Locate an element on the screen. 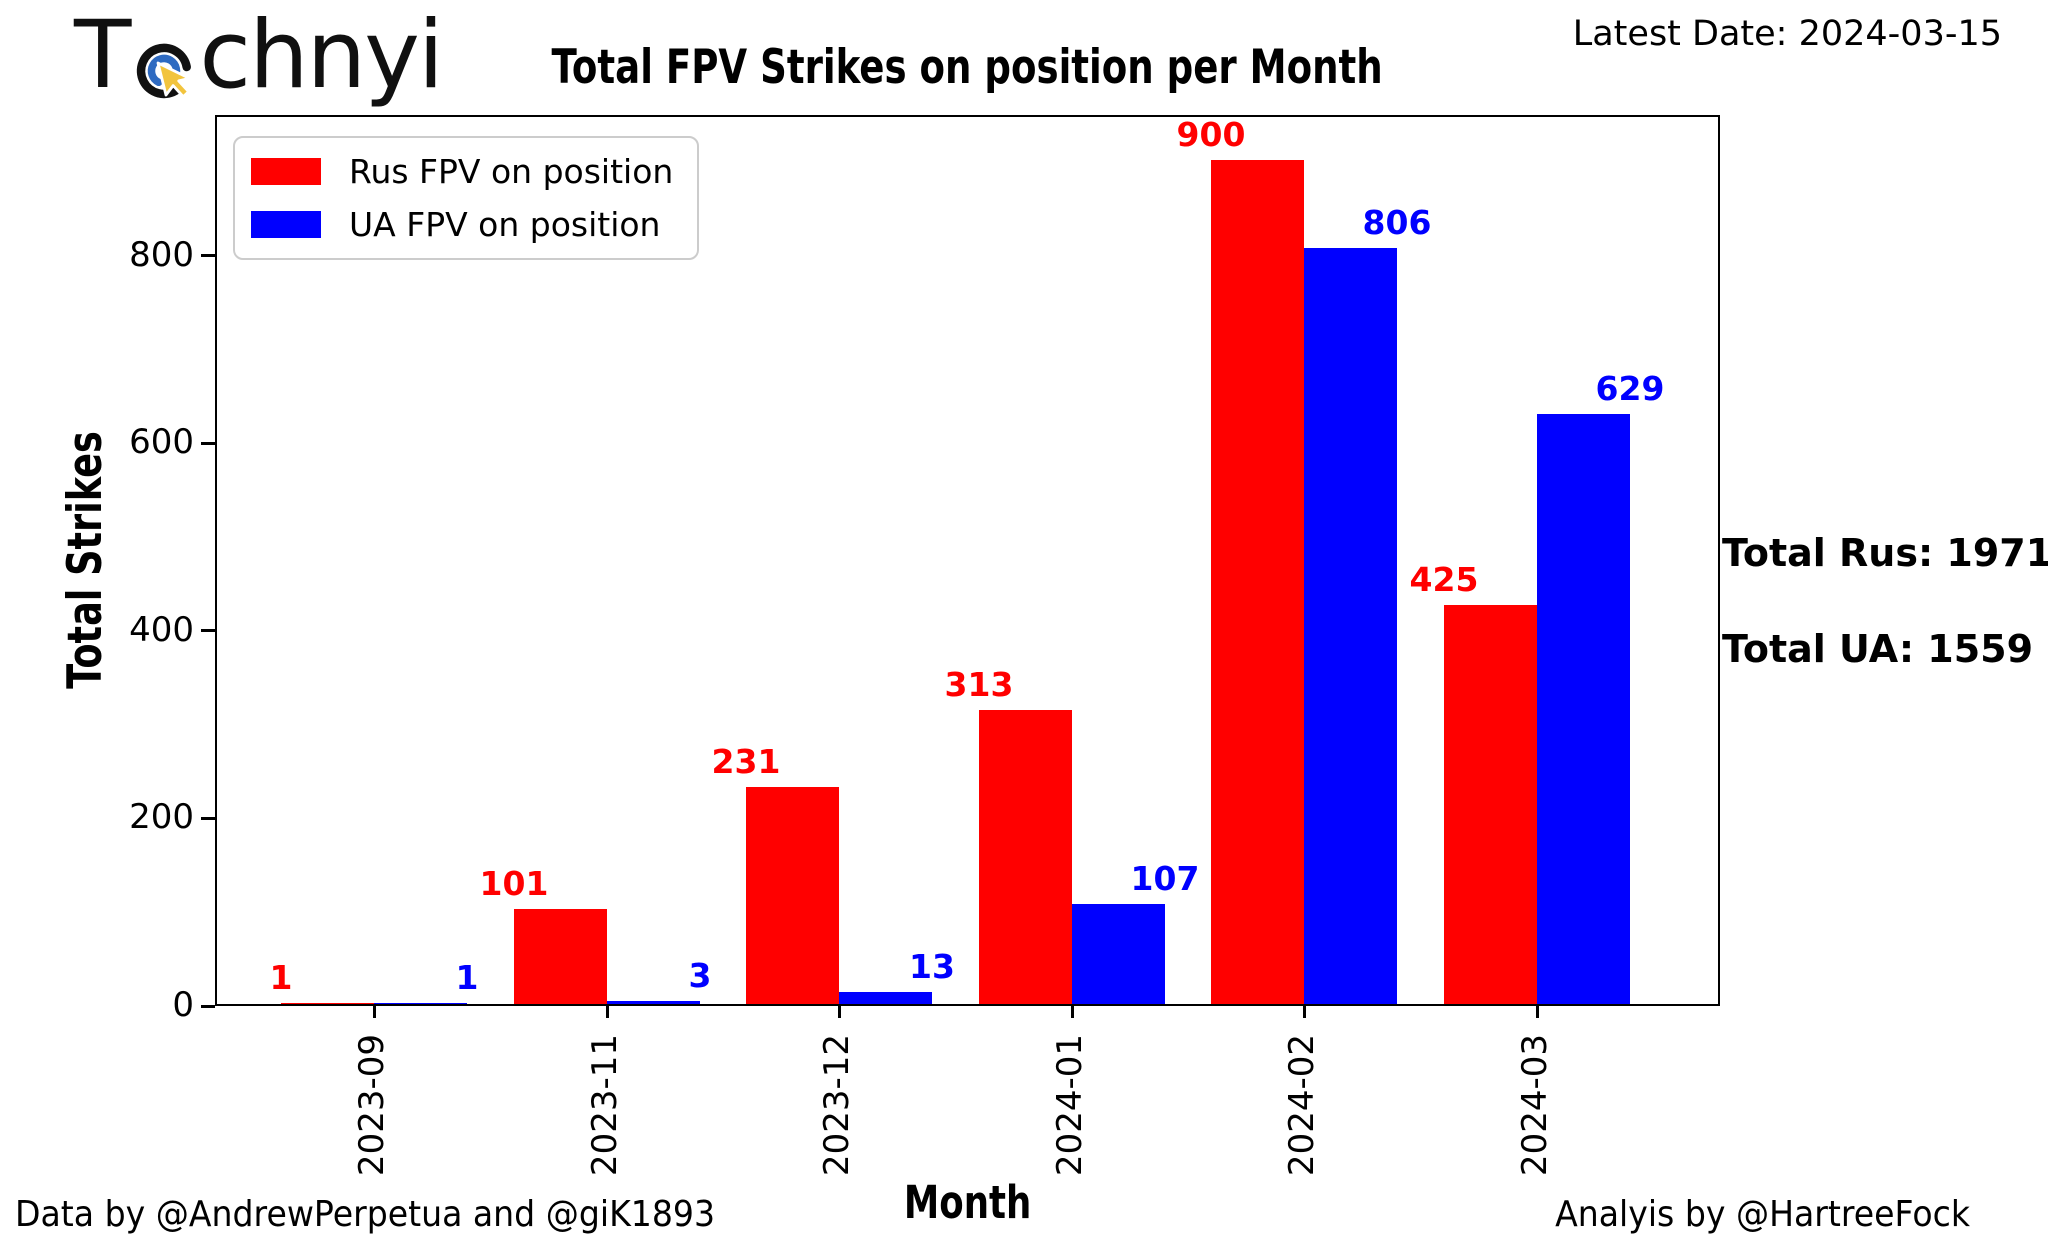 This screenshot has width=2048, height=1247. legend-label-ua: UA FPV on position is located at coordinates (505, 224).